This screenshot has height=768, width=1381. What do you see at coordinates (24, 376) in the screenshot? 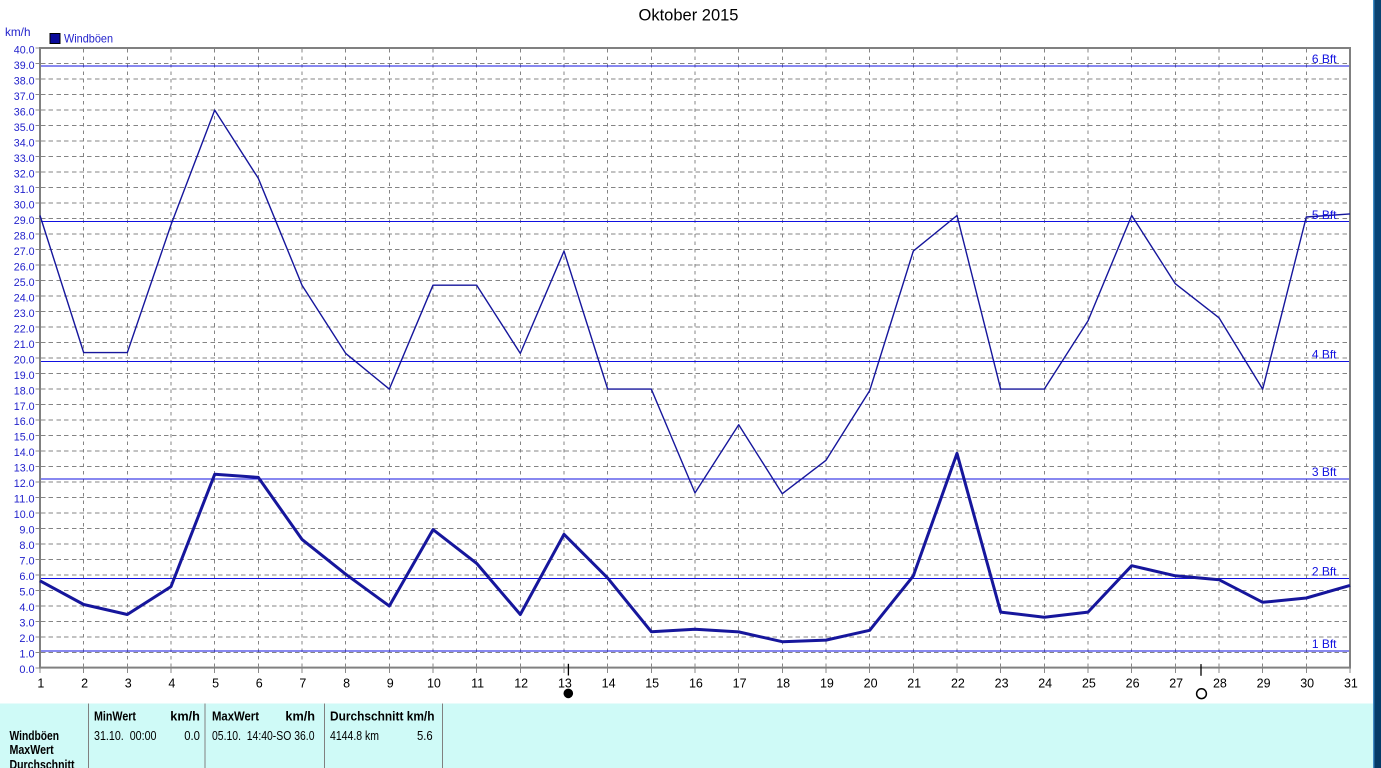
I see `svg-text: 19.0` at bounding box center [24, 376].